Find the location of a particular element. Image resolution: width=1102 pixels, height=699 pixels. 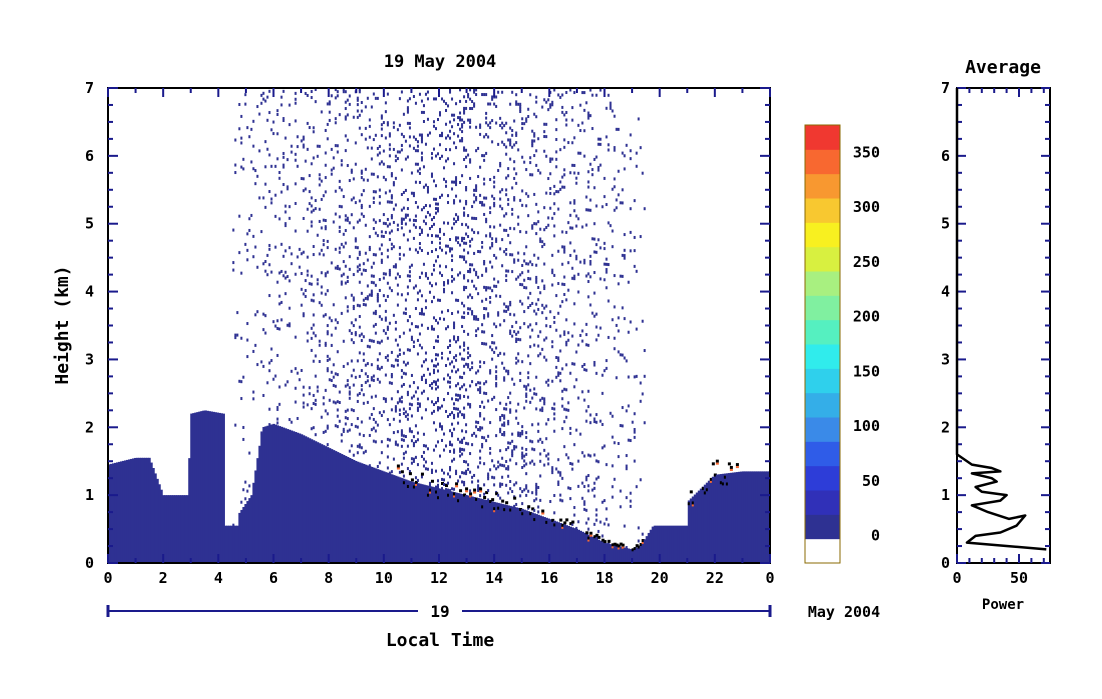

profile-x-label: Power is located at coordinates (1003, 605).